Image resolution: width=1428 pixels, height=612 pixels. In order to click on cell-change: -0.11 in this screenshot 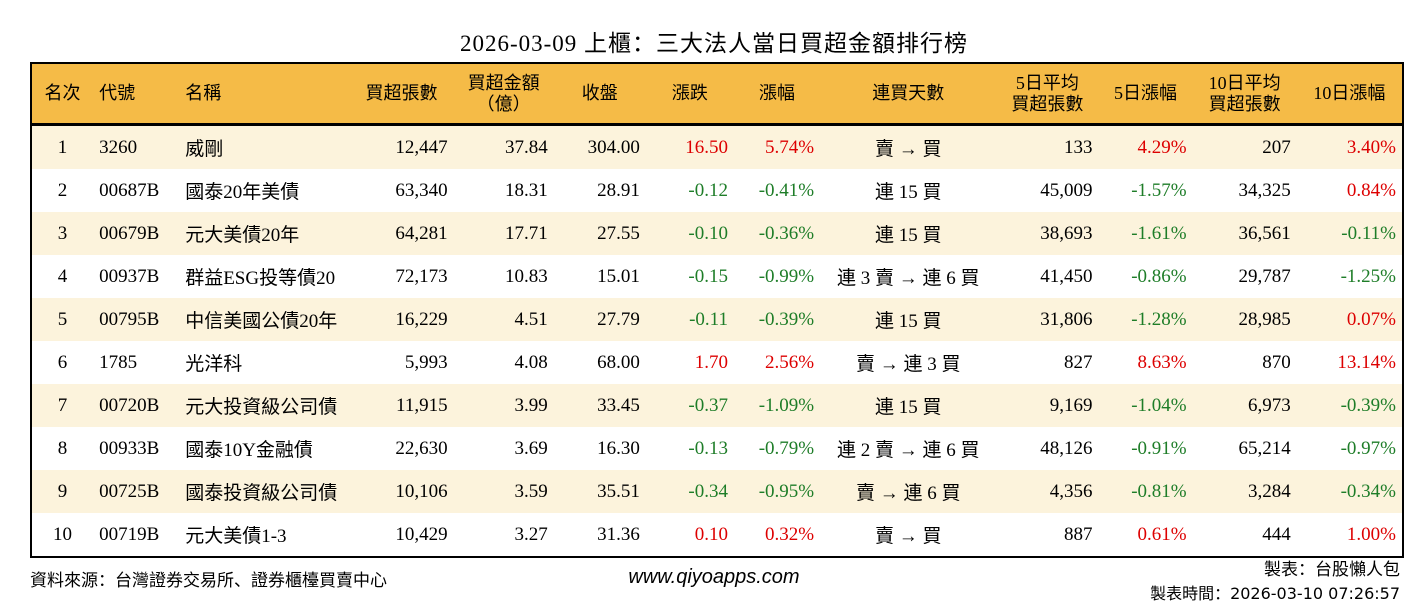, I will do `click(689, 319)`.